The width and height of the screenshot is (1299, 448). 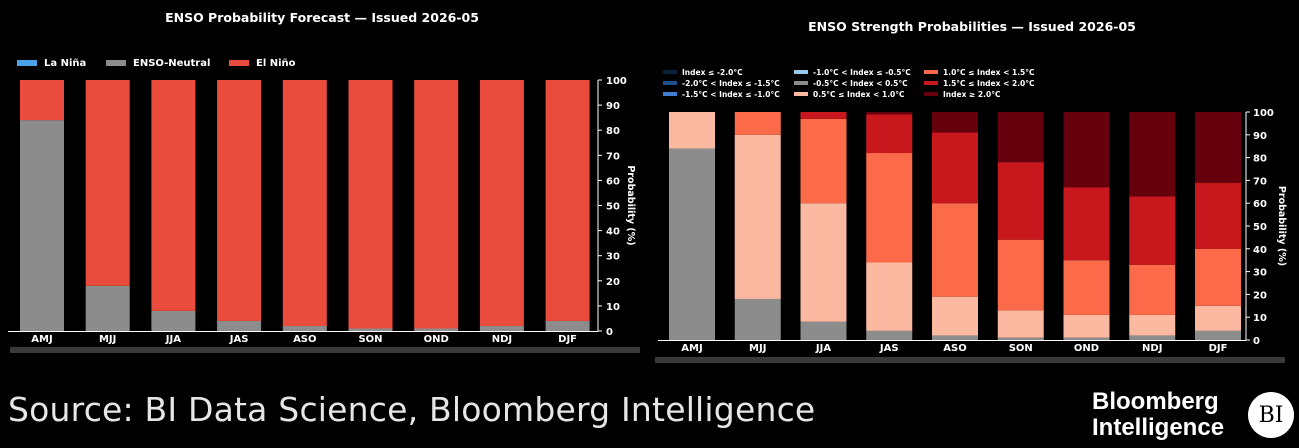 I want to click on brand-badge: BI, so click(x=1271, y=415).